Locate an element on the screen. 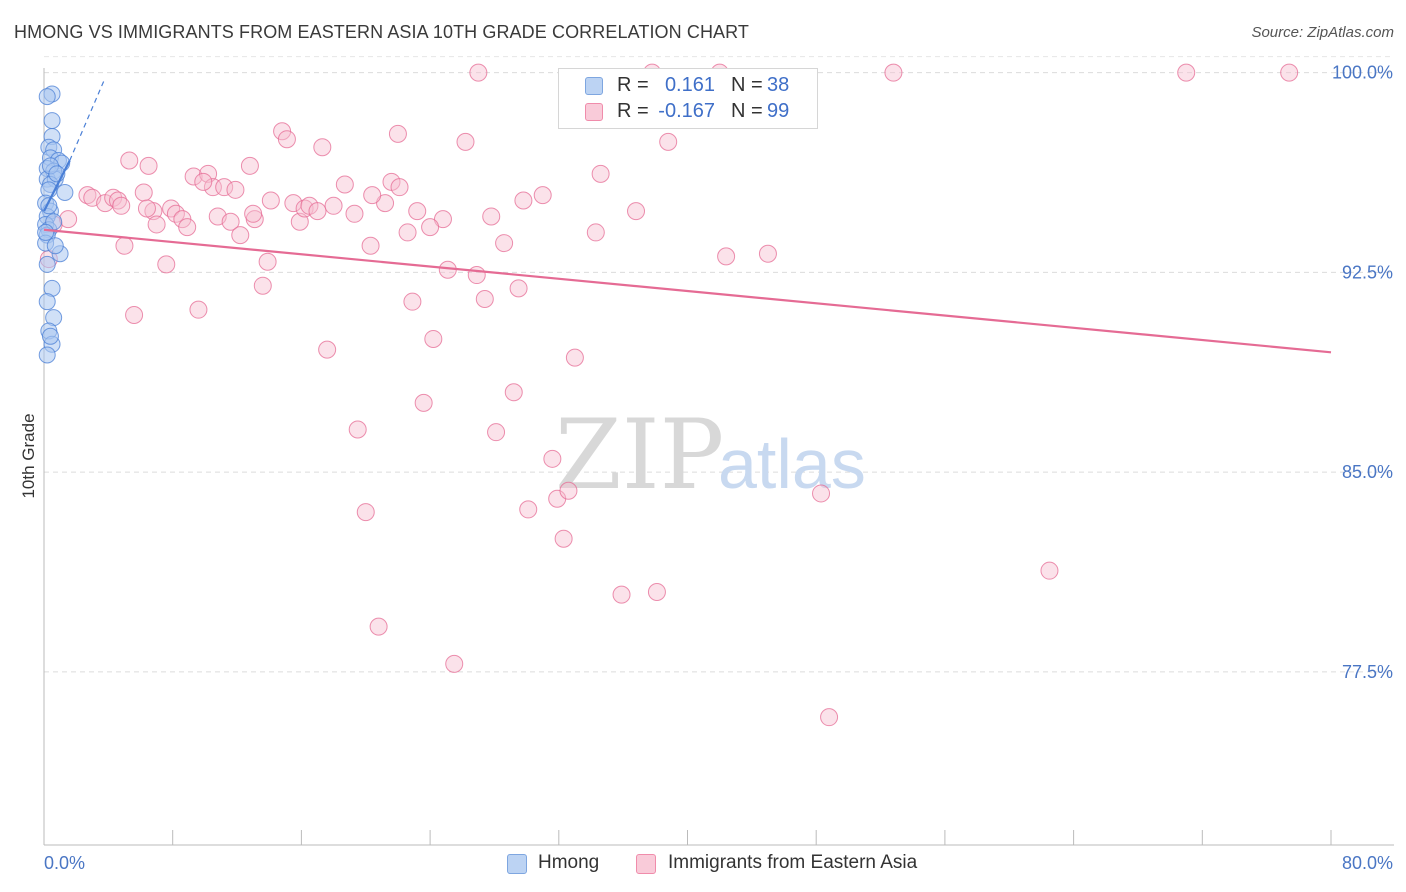  hmong-trend-line is located at coordinates (57, 186).